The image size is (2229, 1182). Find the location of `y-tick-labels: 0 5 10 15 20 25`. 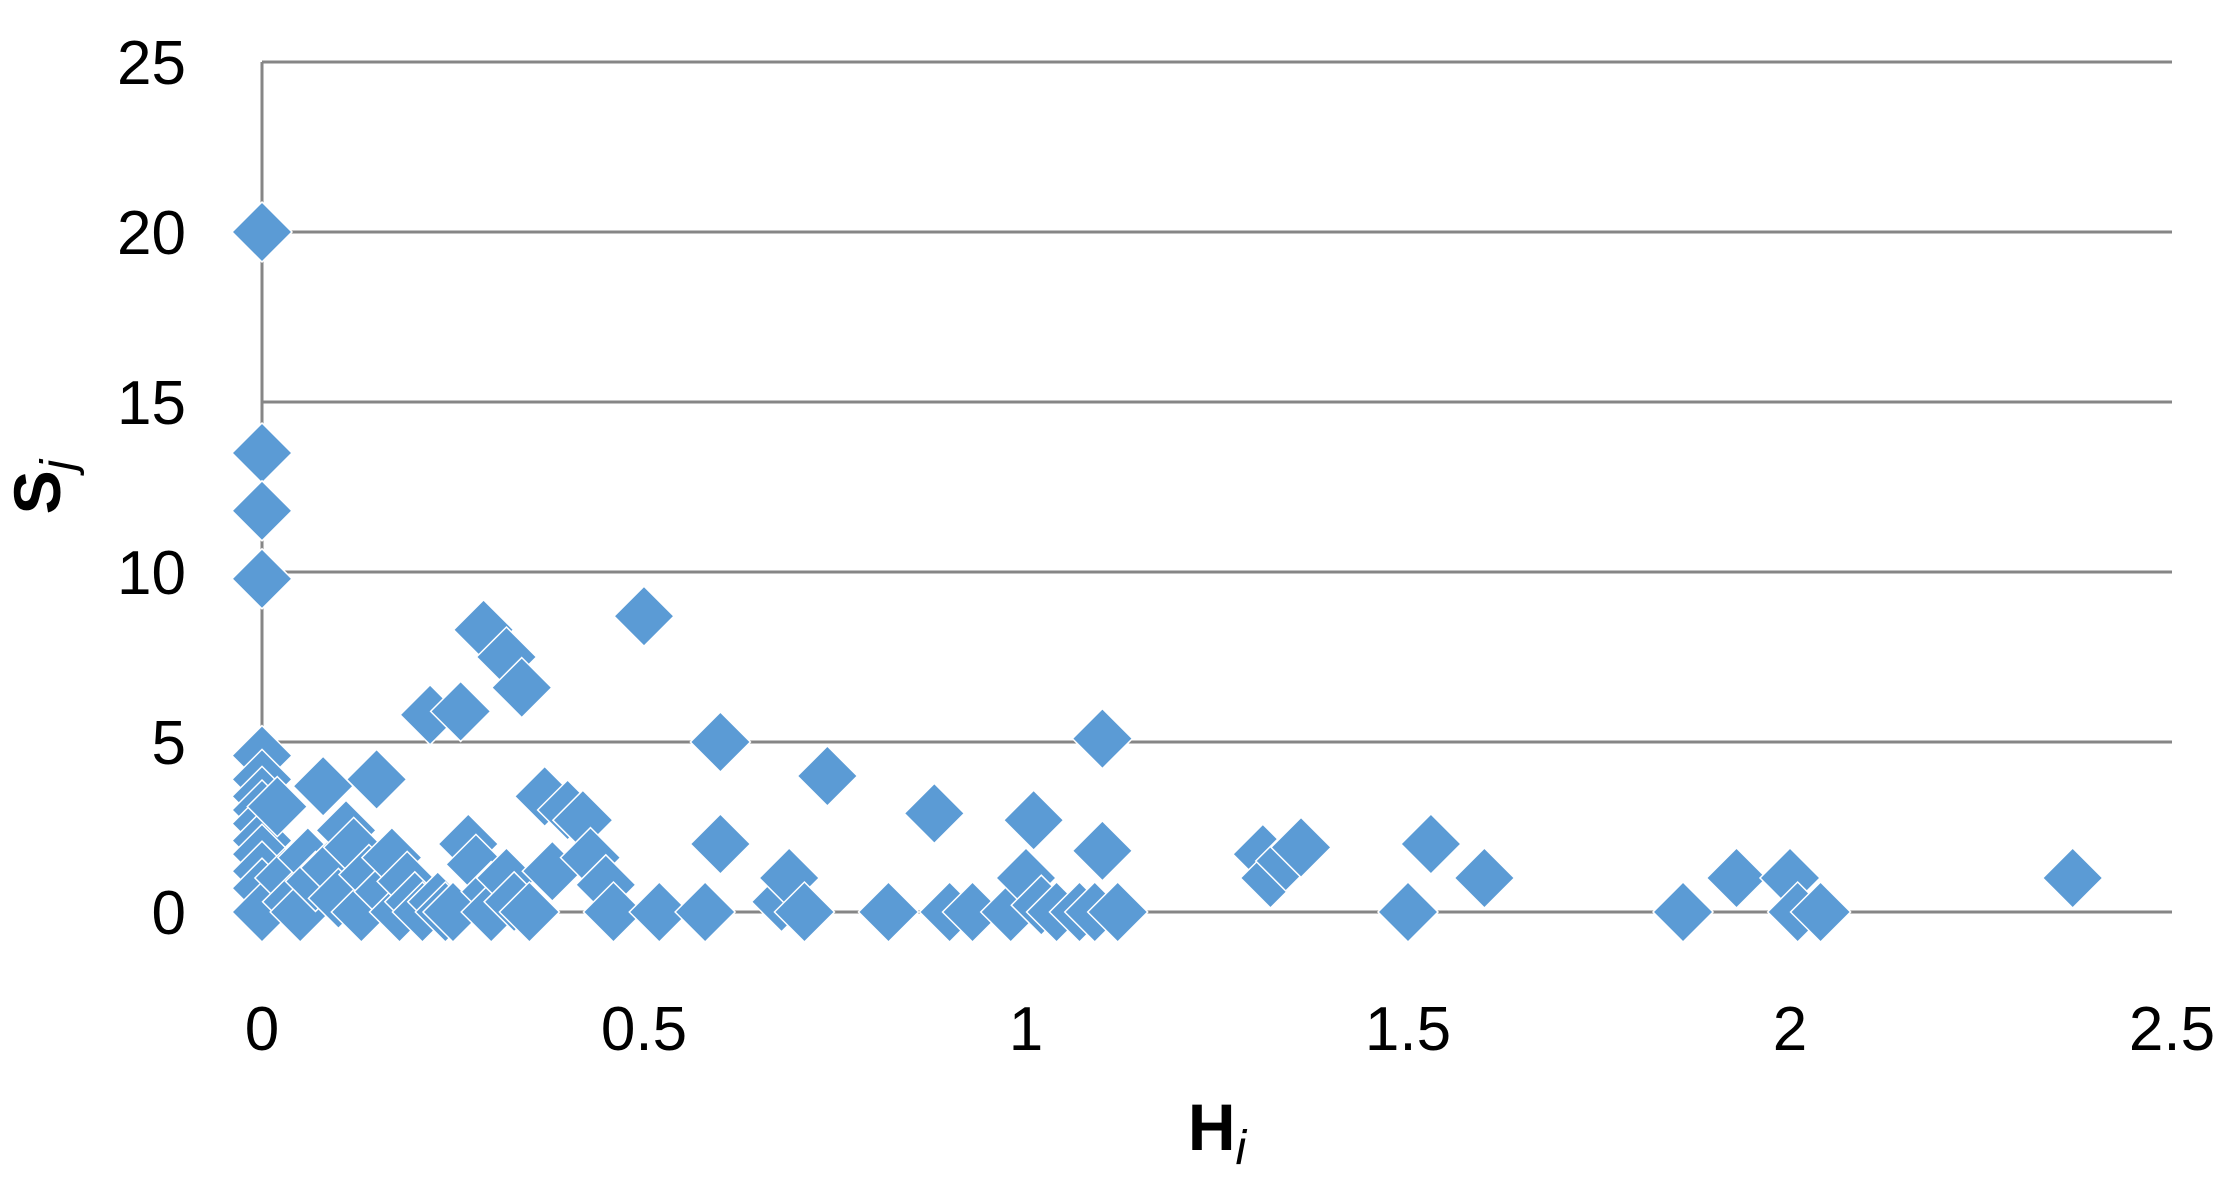

y-tick-labels: 0 5 10 15 20 25 is located at coordinates (151, 488).